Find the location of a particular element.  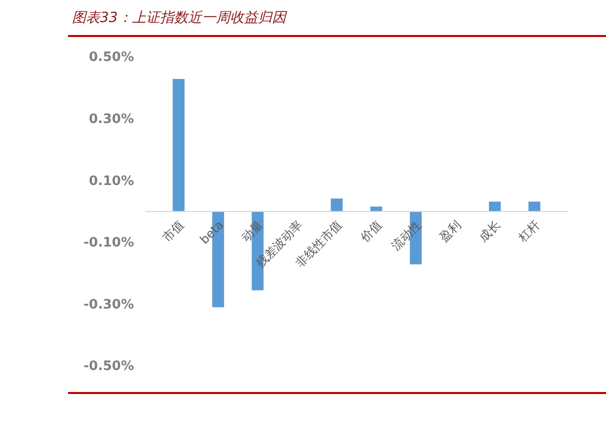

y-tick-label: 0.30% is located at coordinates (111, 119).